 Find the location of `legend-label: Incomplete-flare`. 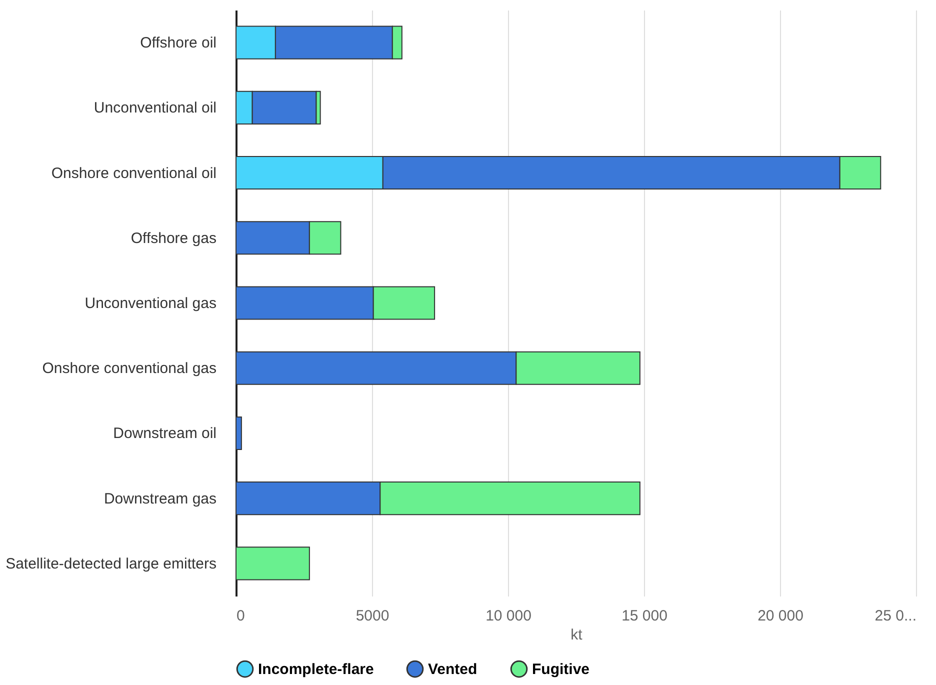

legend-label: Incomplete-flare is located at coordinates (316, 669).